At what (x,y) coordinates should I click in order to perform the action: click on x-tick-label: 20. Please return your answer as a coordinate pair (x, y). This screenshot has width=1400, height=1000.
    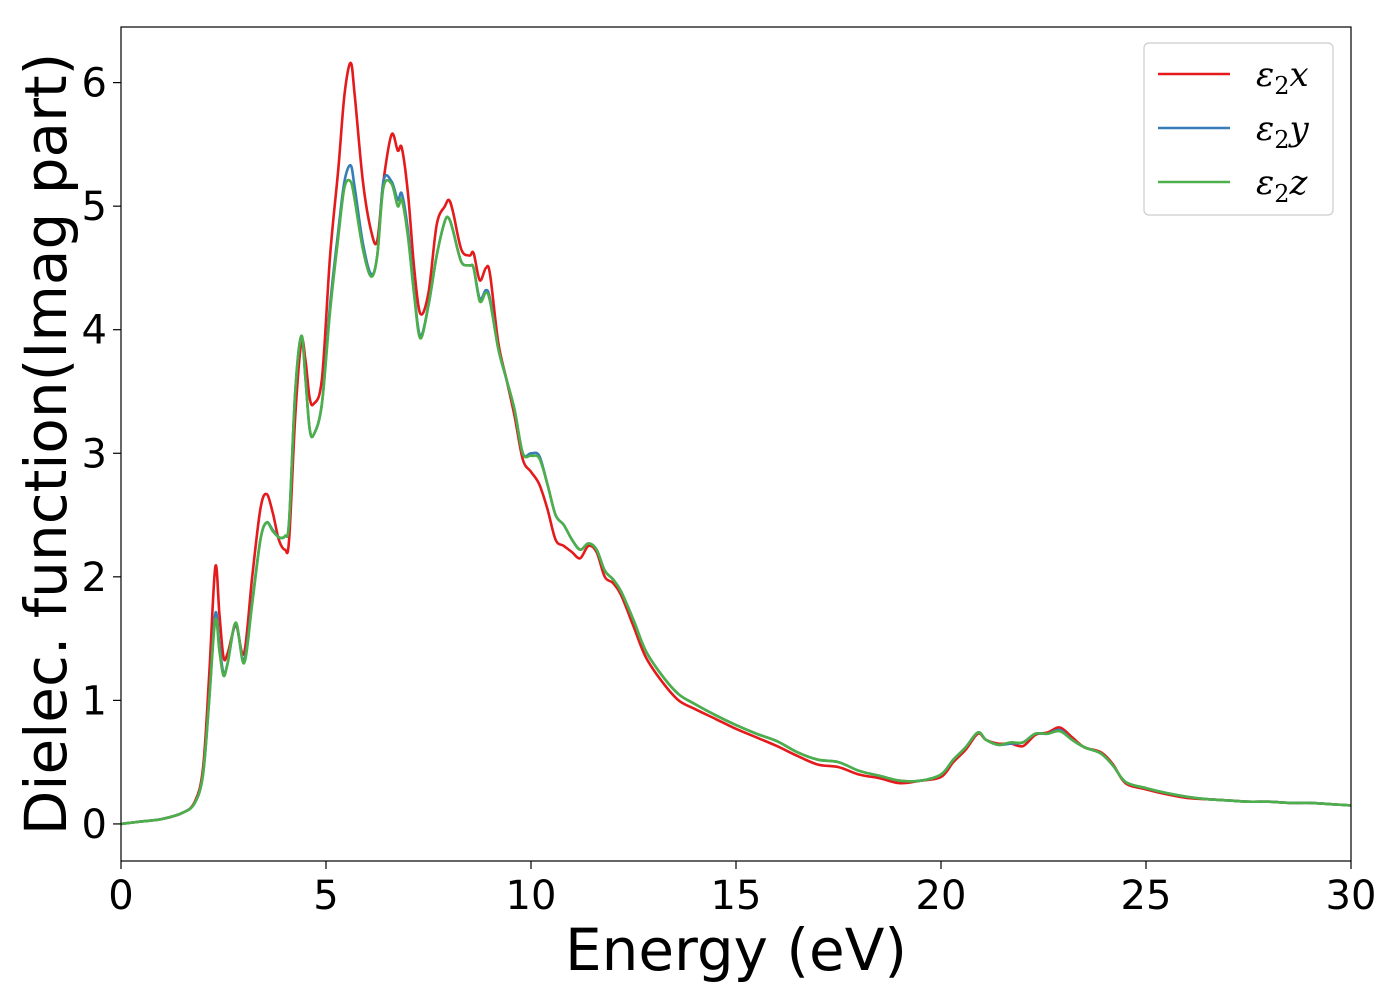
    Looking at the image, I should click on (941, 896).